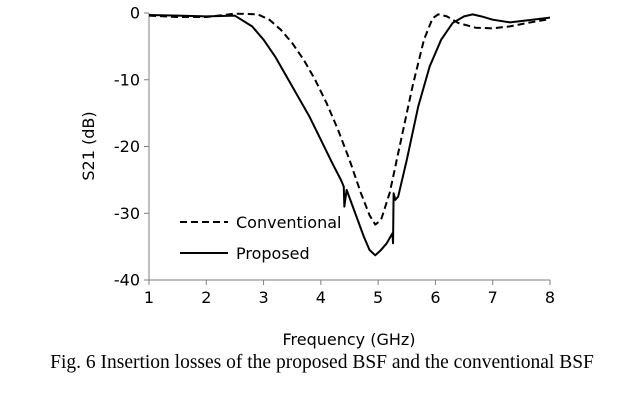 Image resolution: width=644 pixels, height=405 pixels. I want to click on legend-label: Proposed, so click(273, 253).